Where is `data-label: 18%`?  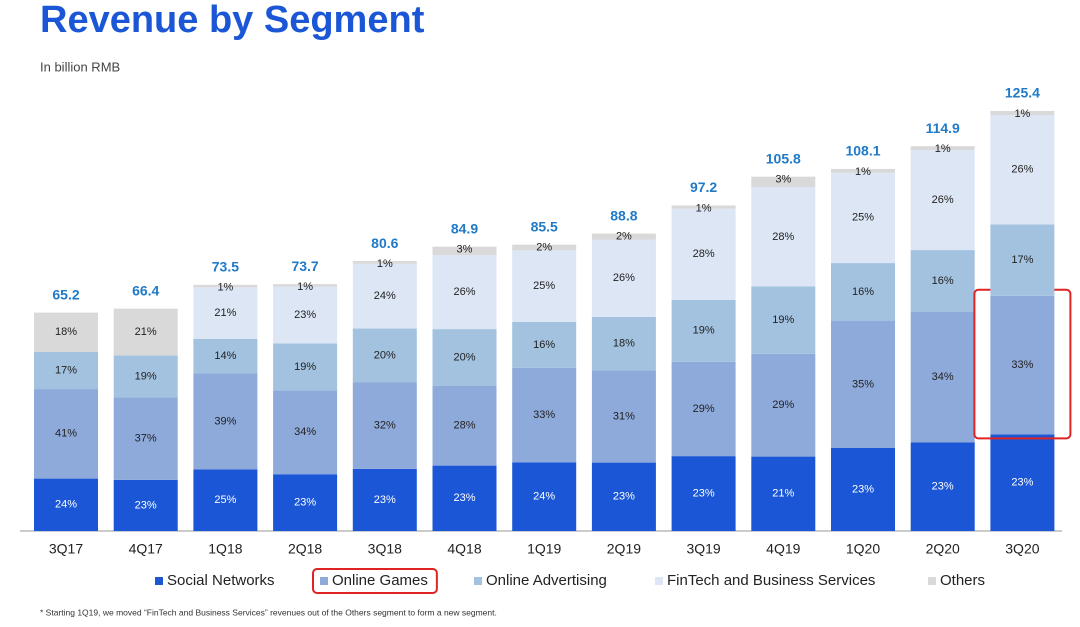
data-label: 18% is located at coordinates (66, 332).